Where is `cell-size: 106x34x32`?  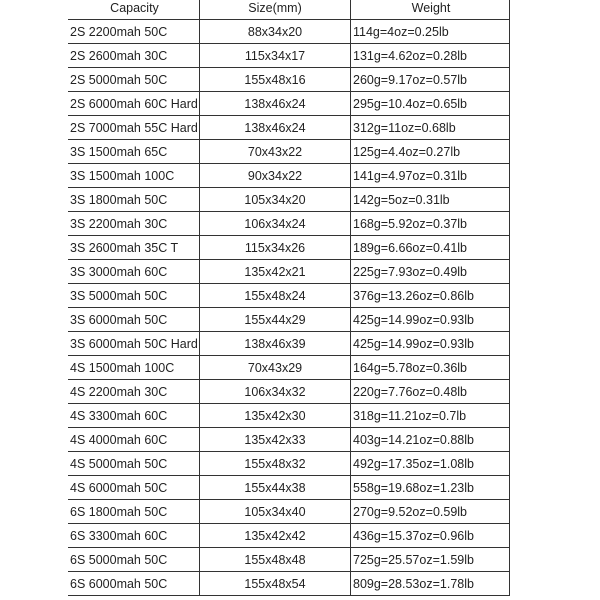 cell-size: 106x34x32 is located at coordinates (275, 391).